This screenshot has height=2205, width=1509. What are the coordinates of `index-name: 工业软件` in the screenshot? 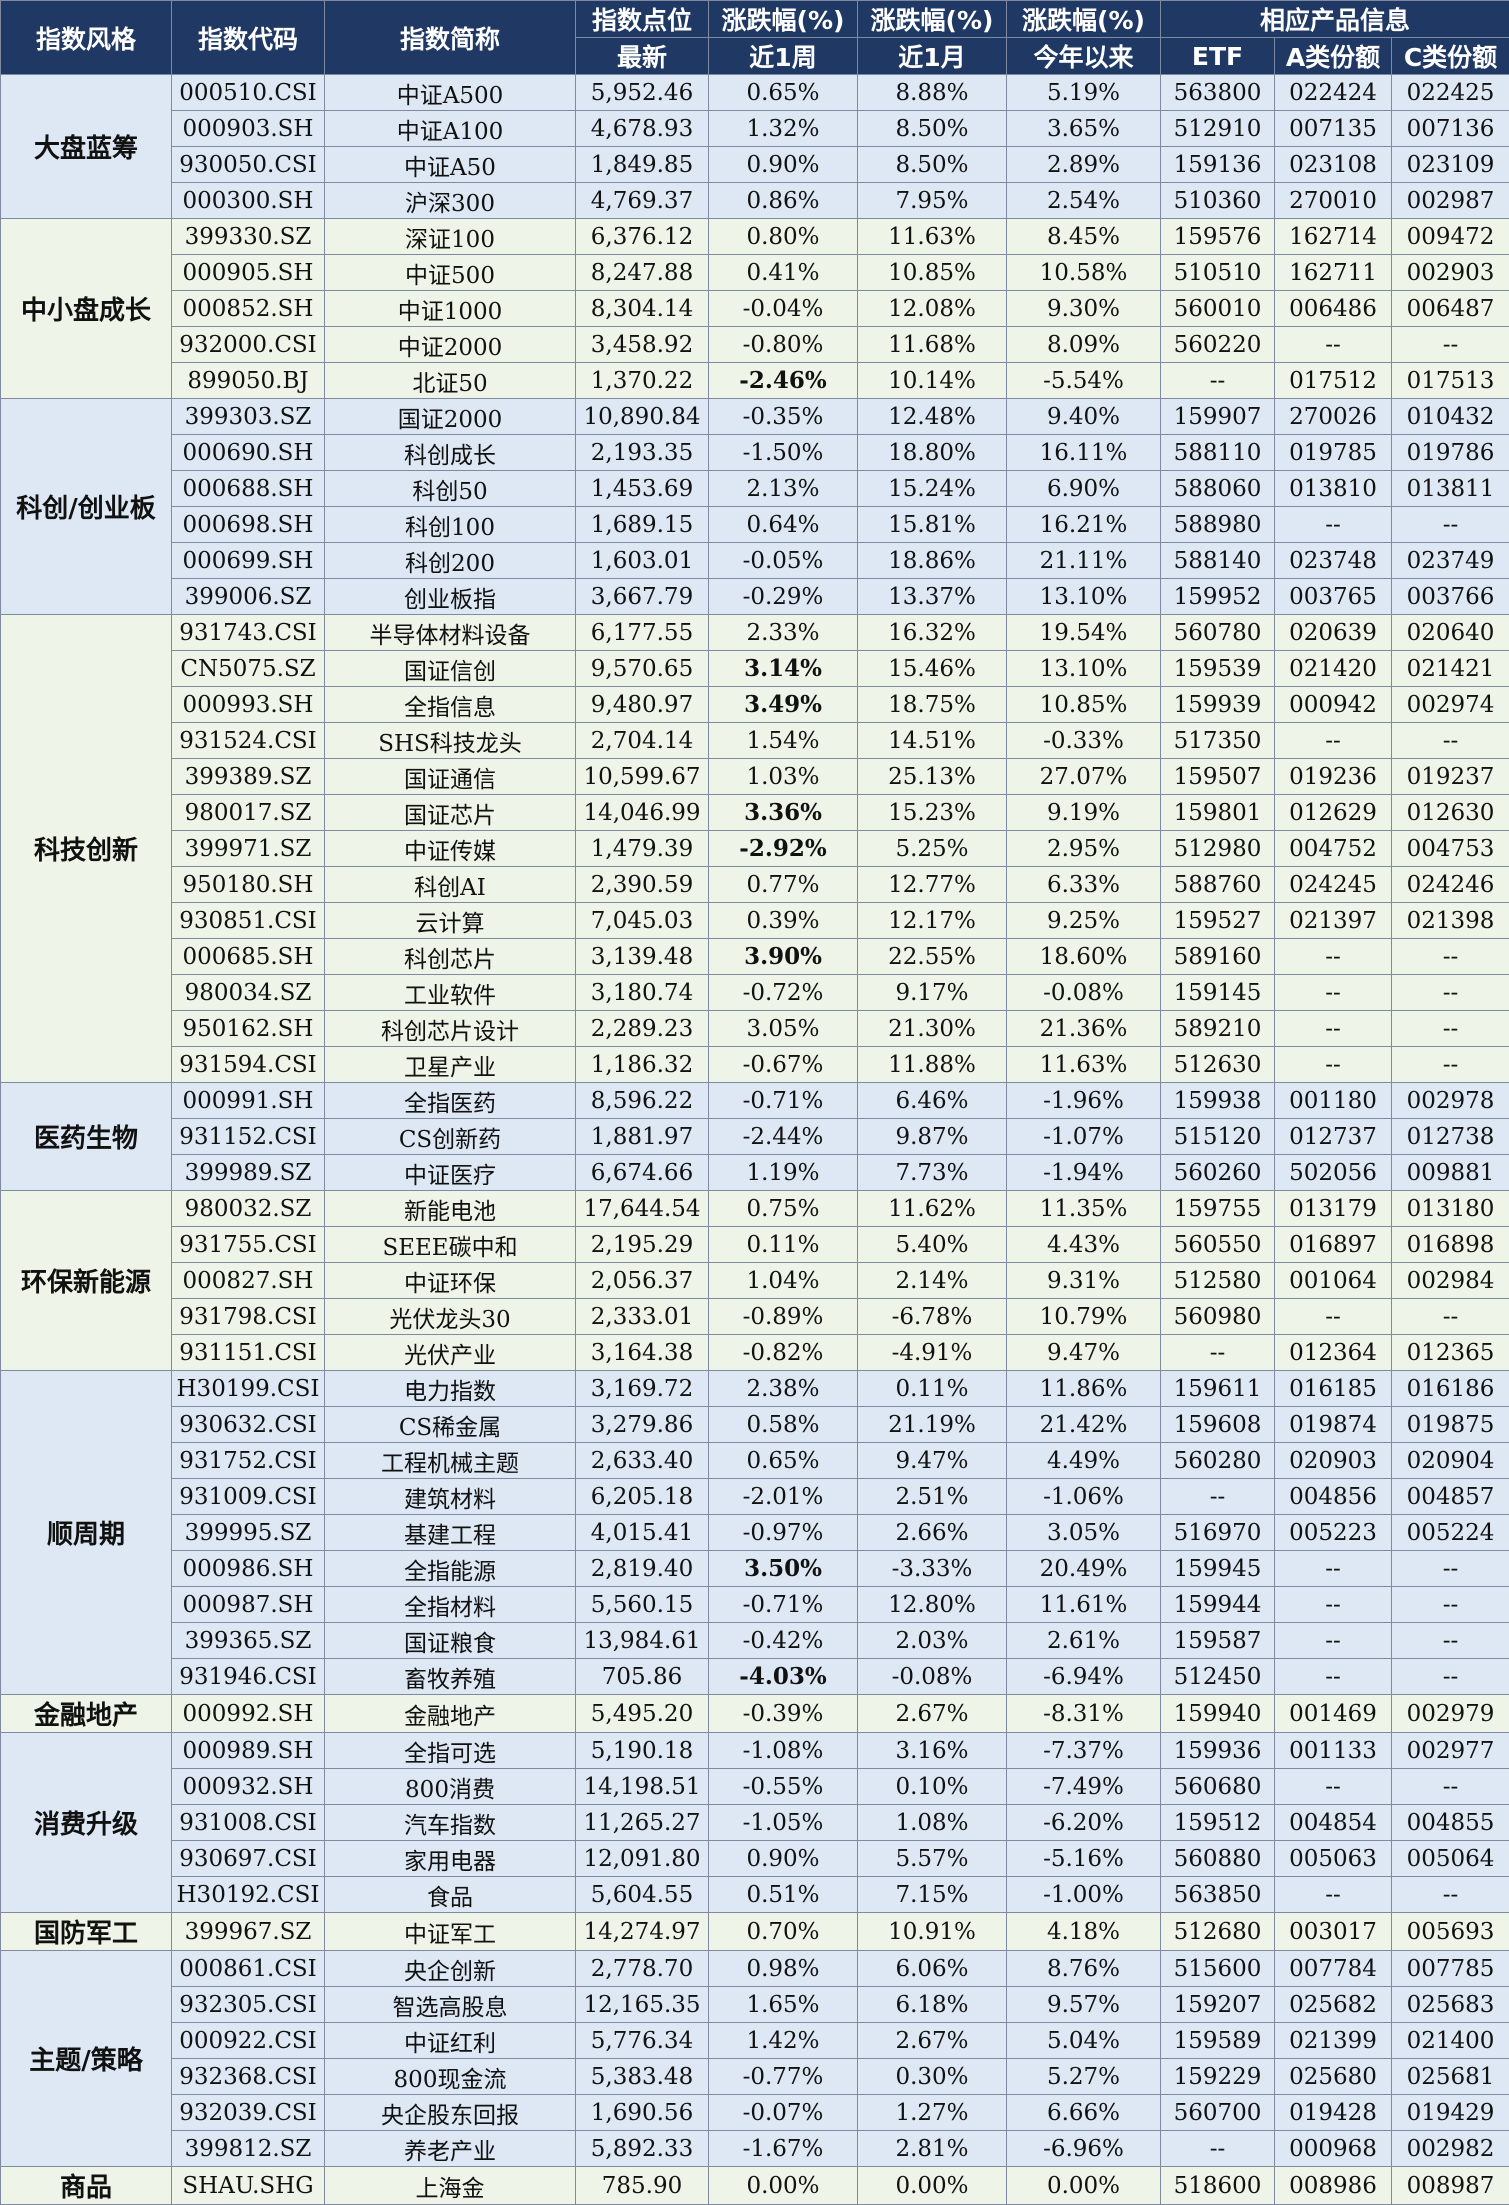 It's located at (450, 993).